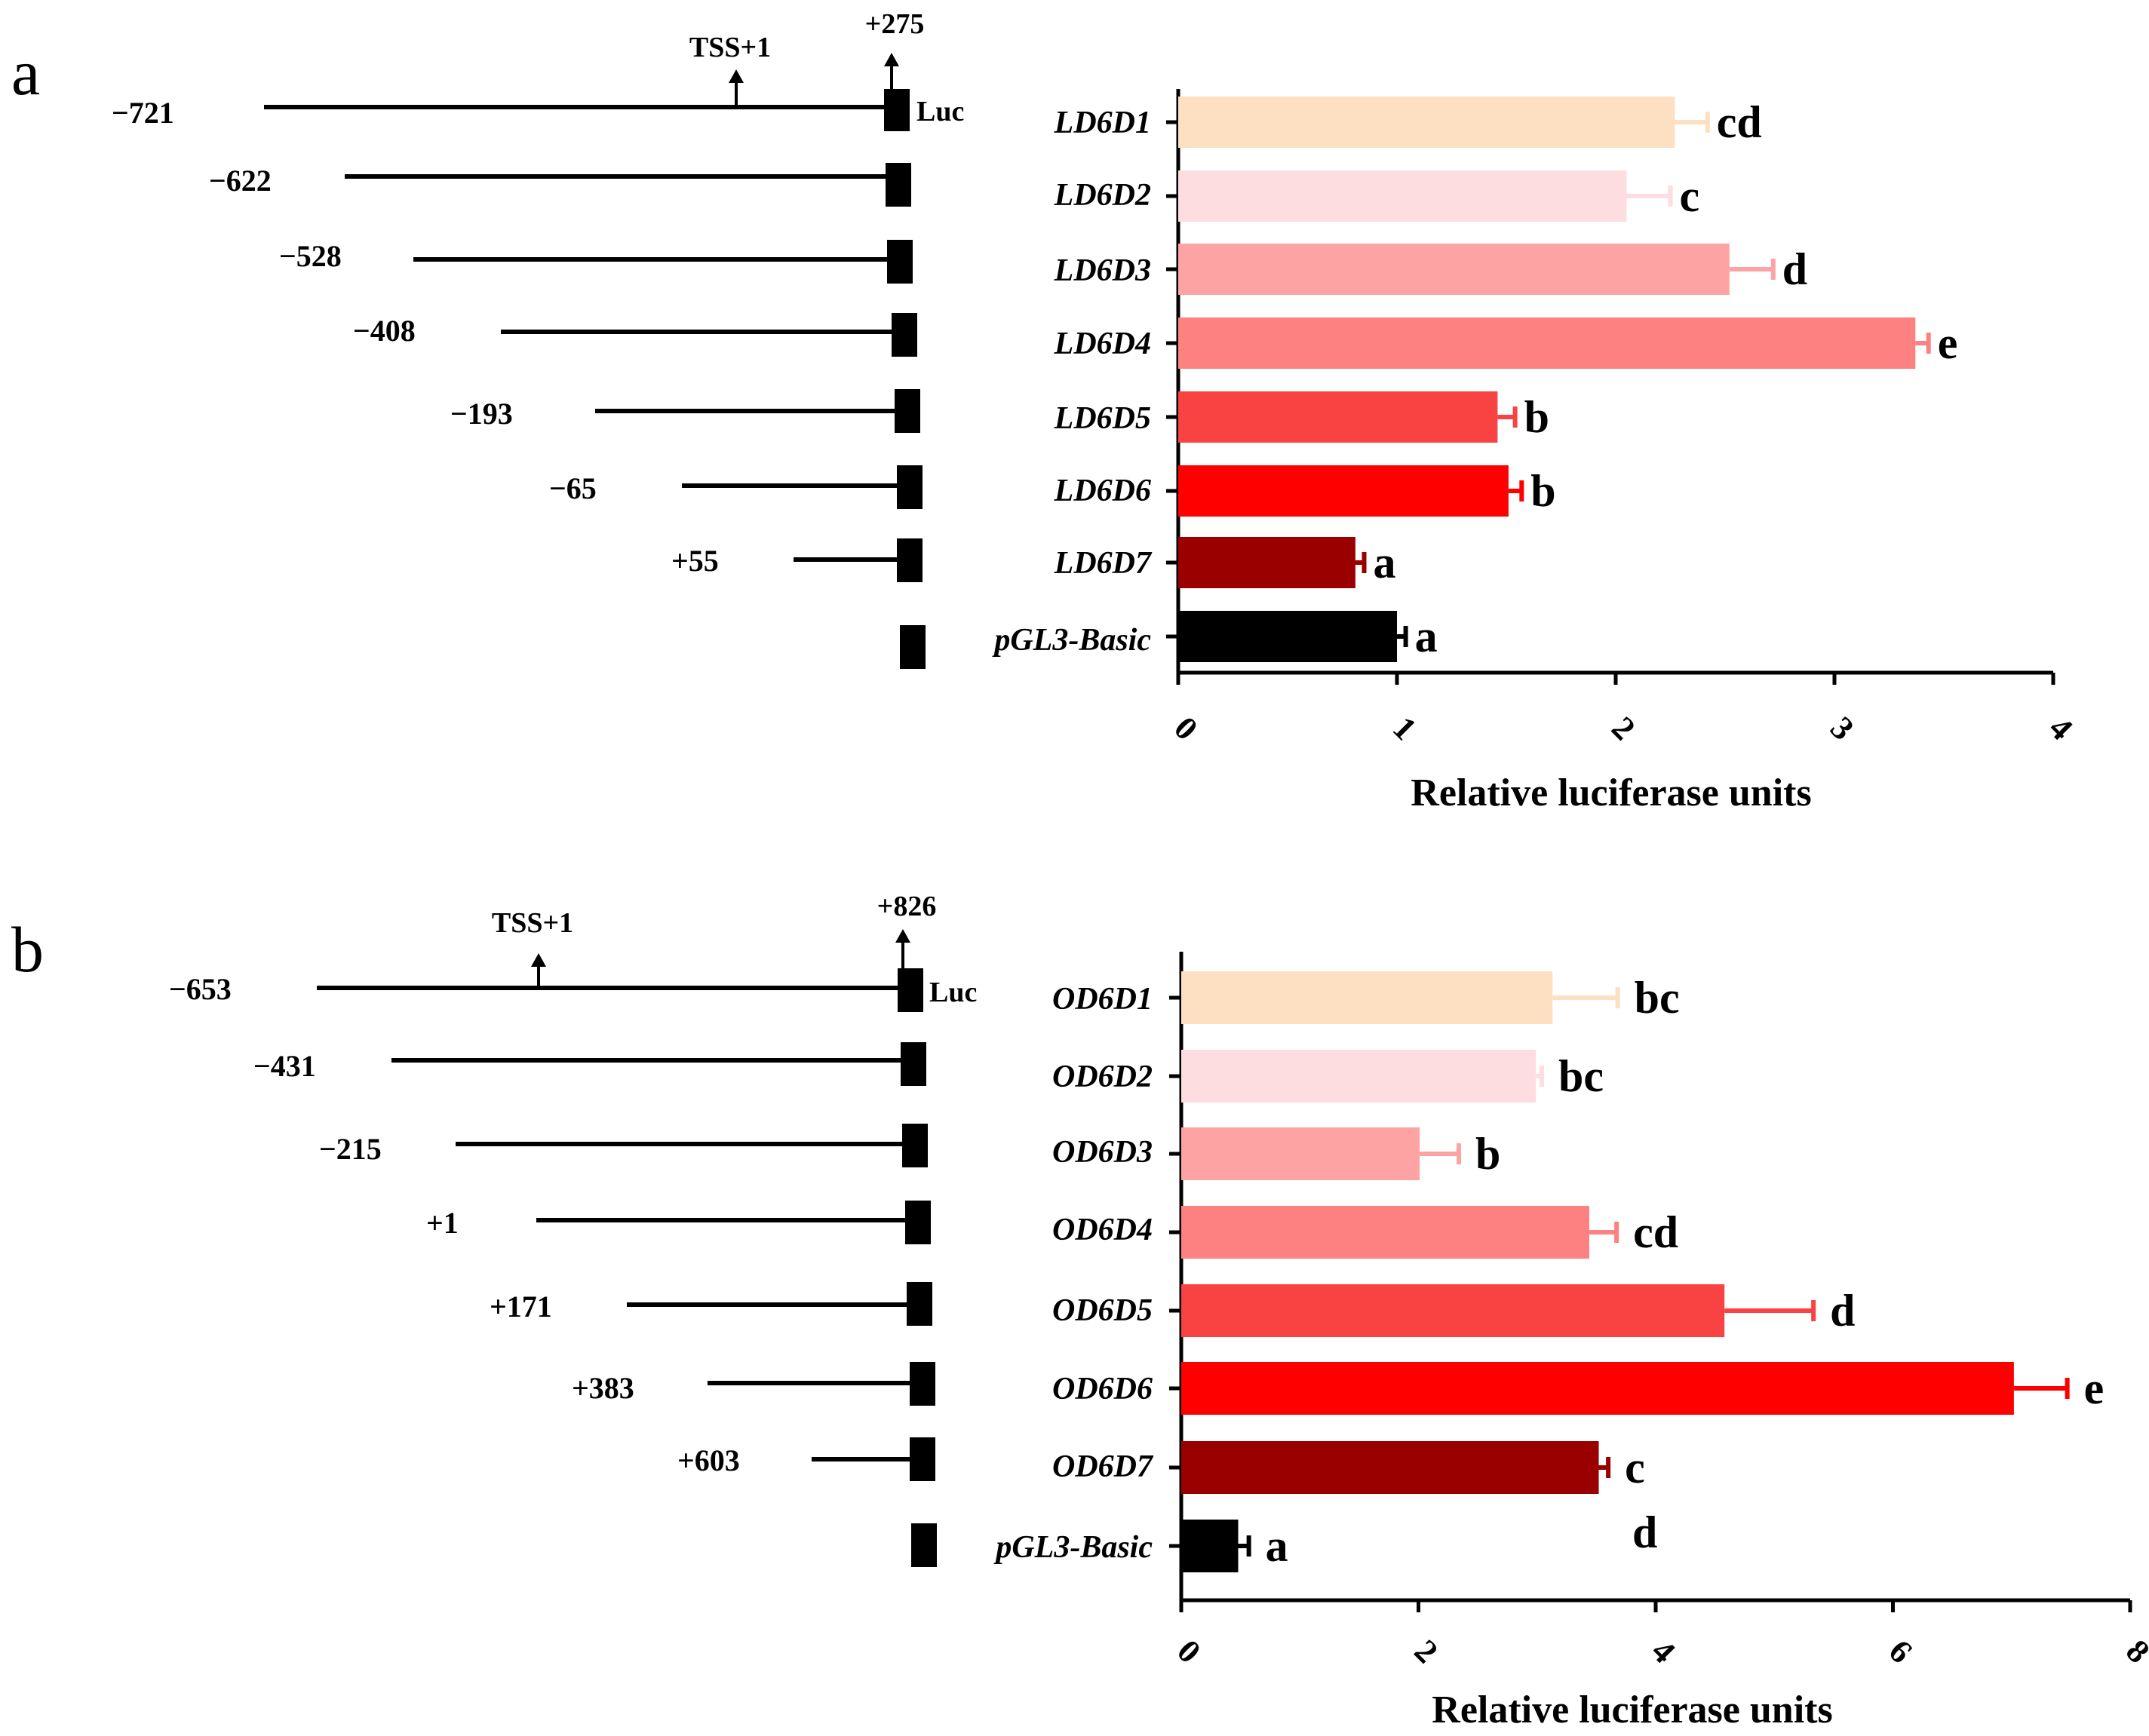 The image size is (2149, 1736). I want to click on category-label: OD6D5, so click(1102, 1311).